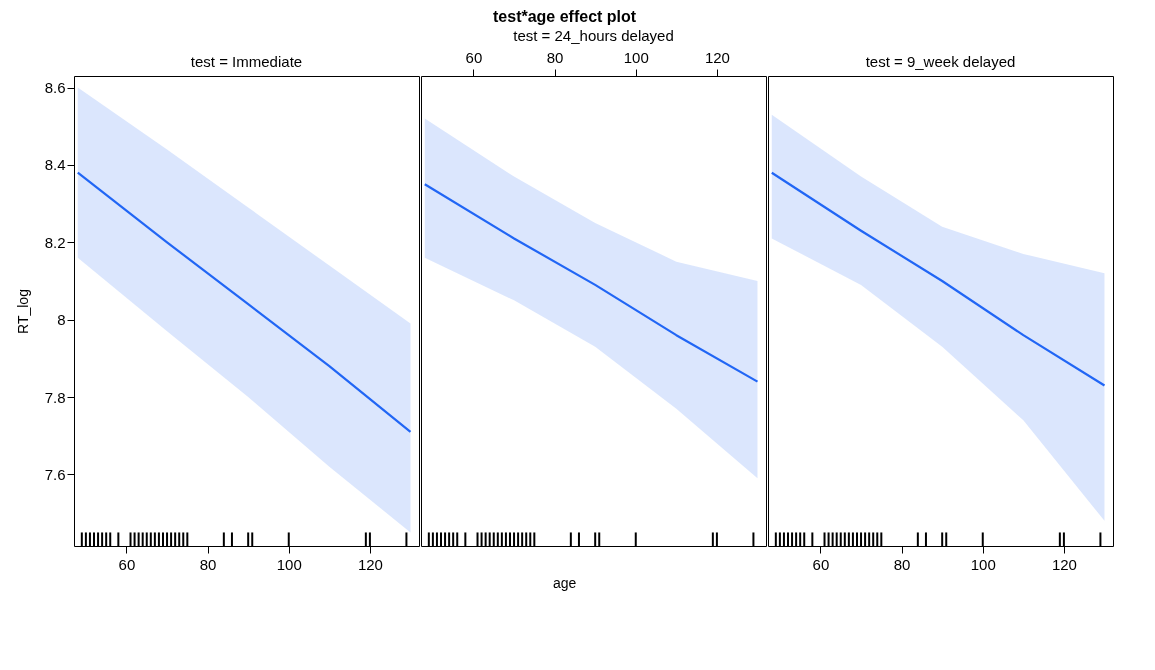 This screenshot has width=1155, height=670. Describe the element at coordinates (940, 61) in the screenshot. I see `chart-subtitle: test = 9_week delayed` at that location.